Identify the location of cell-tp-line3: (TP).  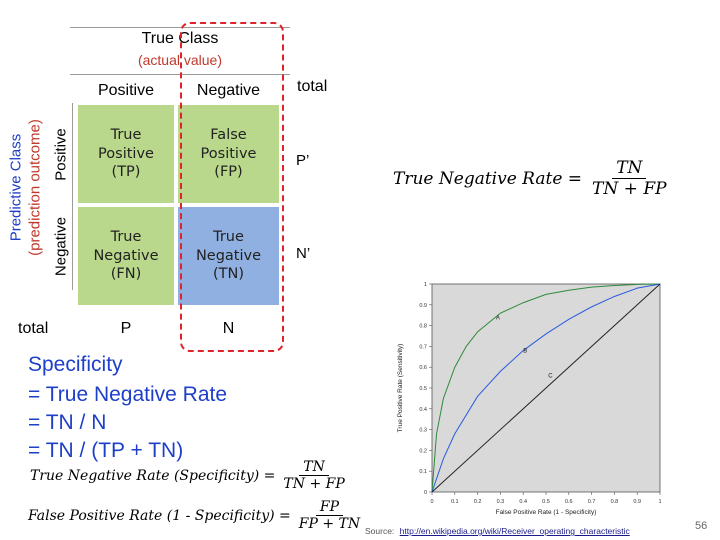
(126, 172).